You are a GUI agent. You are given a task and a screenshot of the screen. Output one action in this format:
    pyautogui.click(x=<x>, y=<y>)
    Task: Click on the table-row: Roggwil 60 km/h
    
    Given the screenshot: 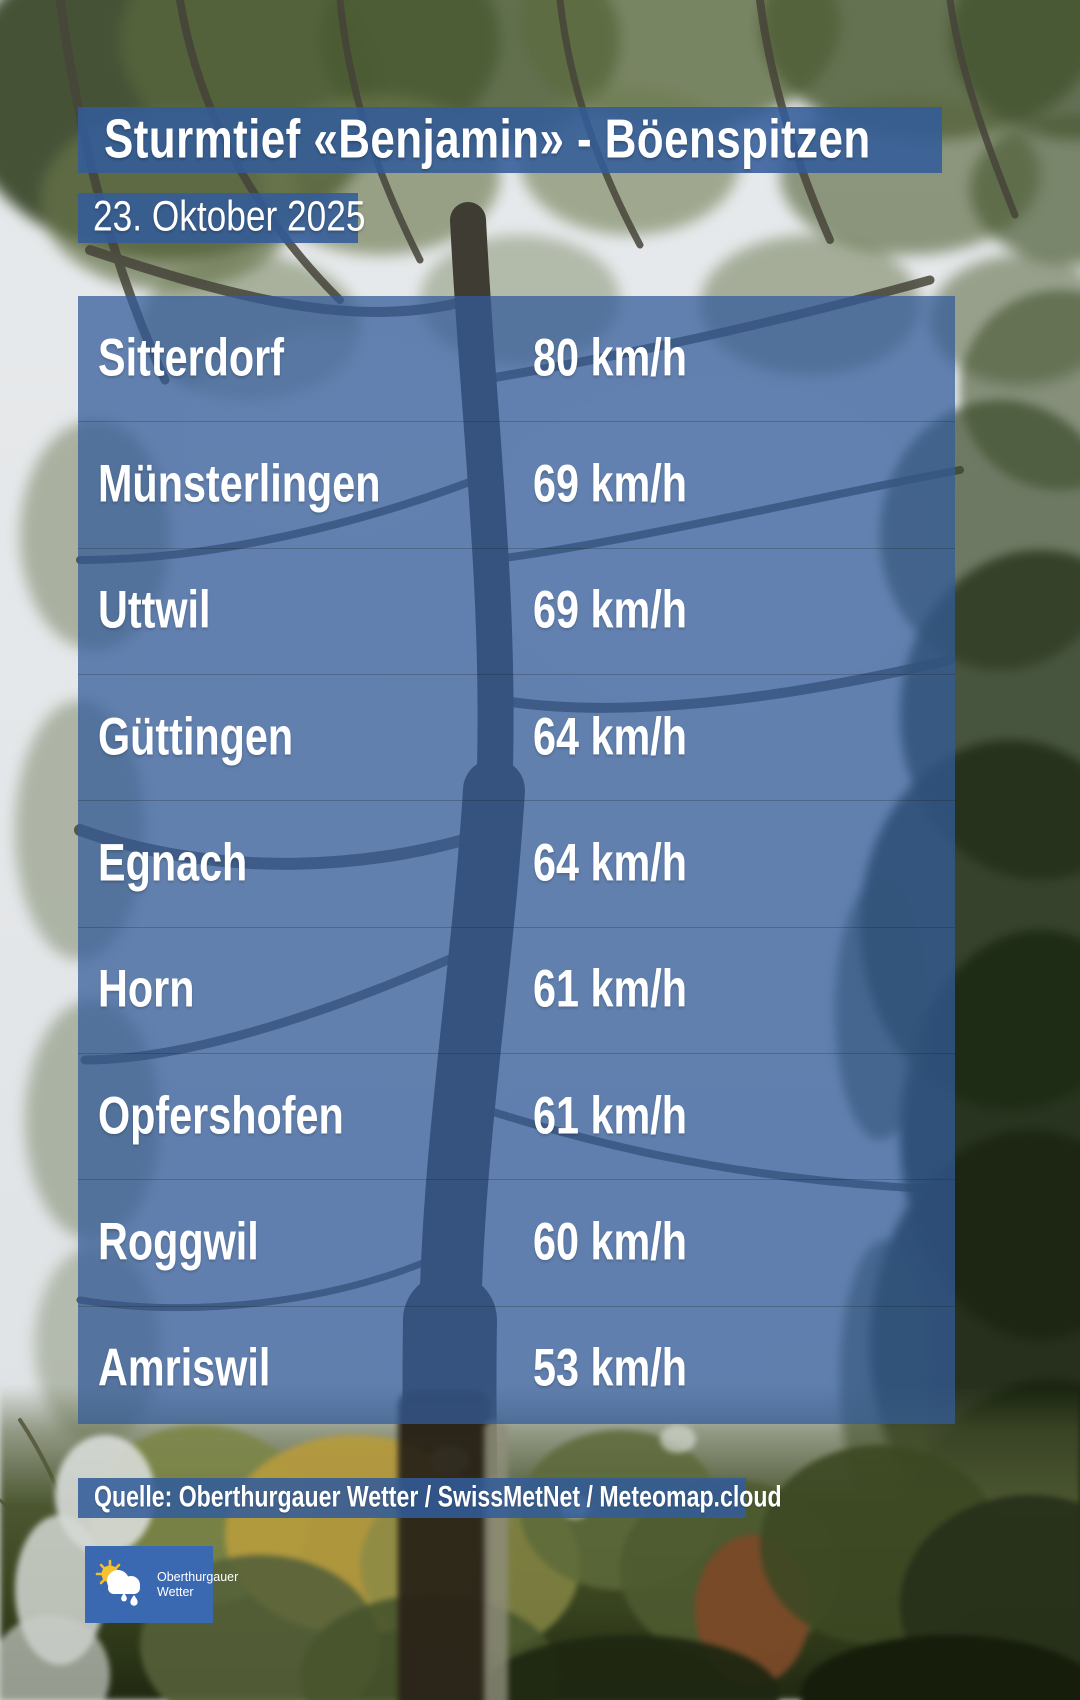 What is the action you would take?
    pyautogui.click(x=516, y=1242)
    